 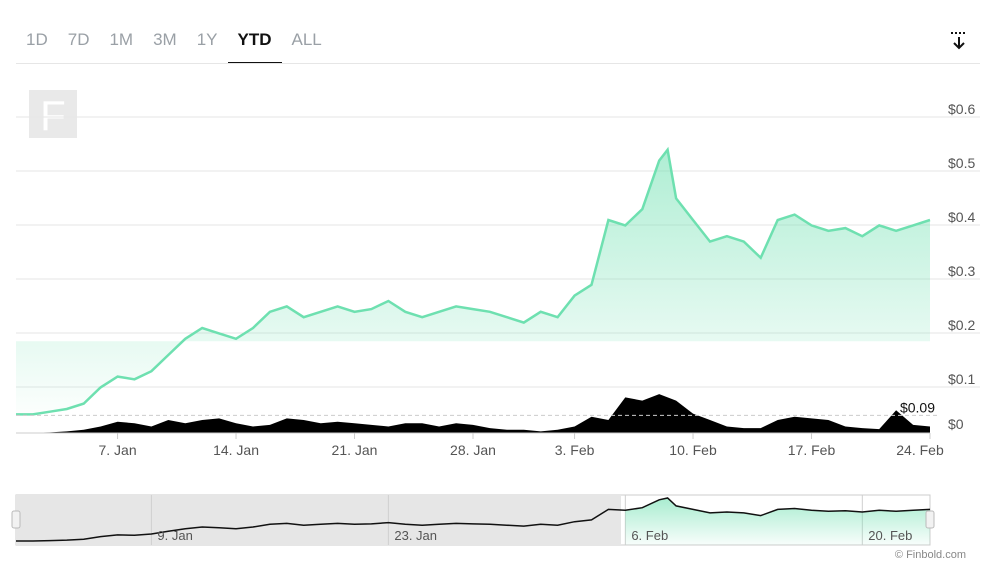 I want to click on navigator-mask-left, so click(x=318, y=520).